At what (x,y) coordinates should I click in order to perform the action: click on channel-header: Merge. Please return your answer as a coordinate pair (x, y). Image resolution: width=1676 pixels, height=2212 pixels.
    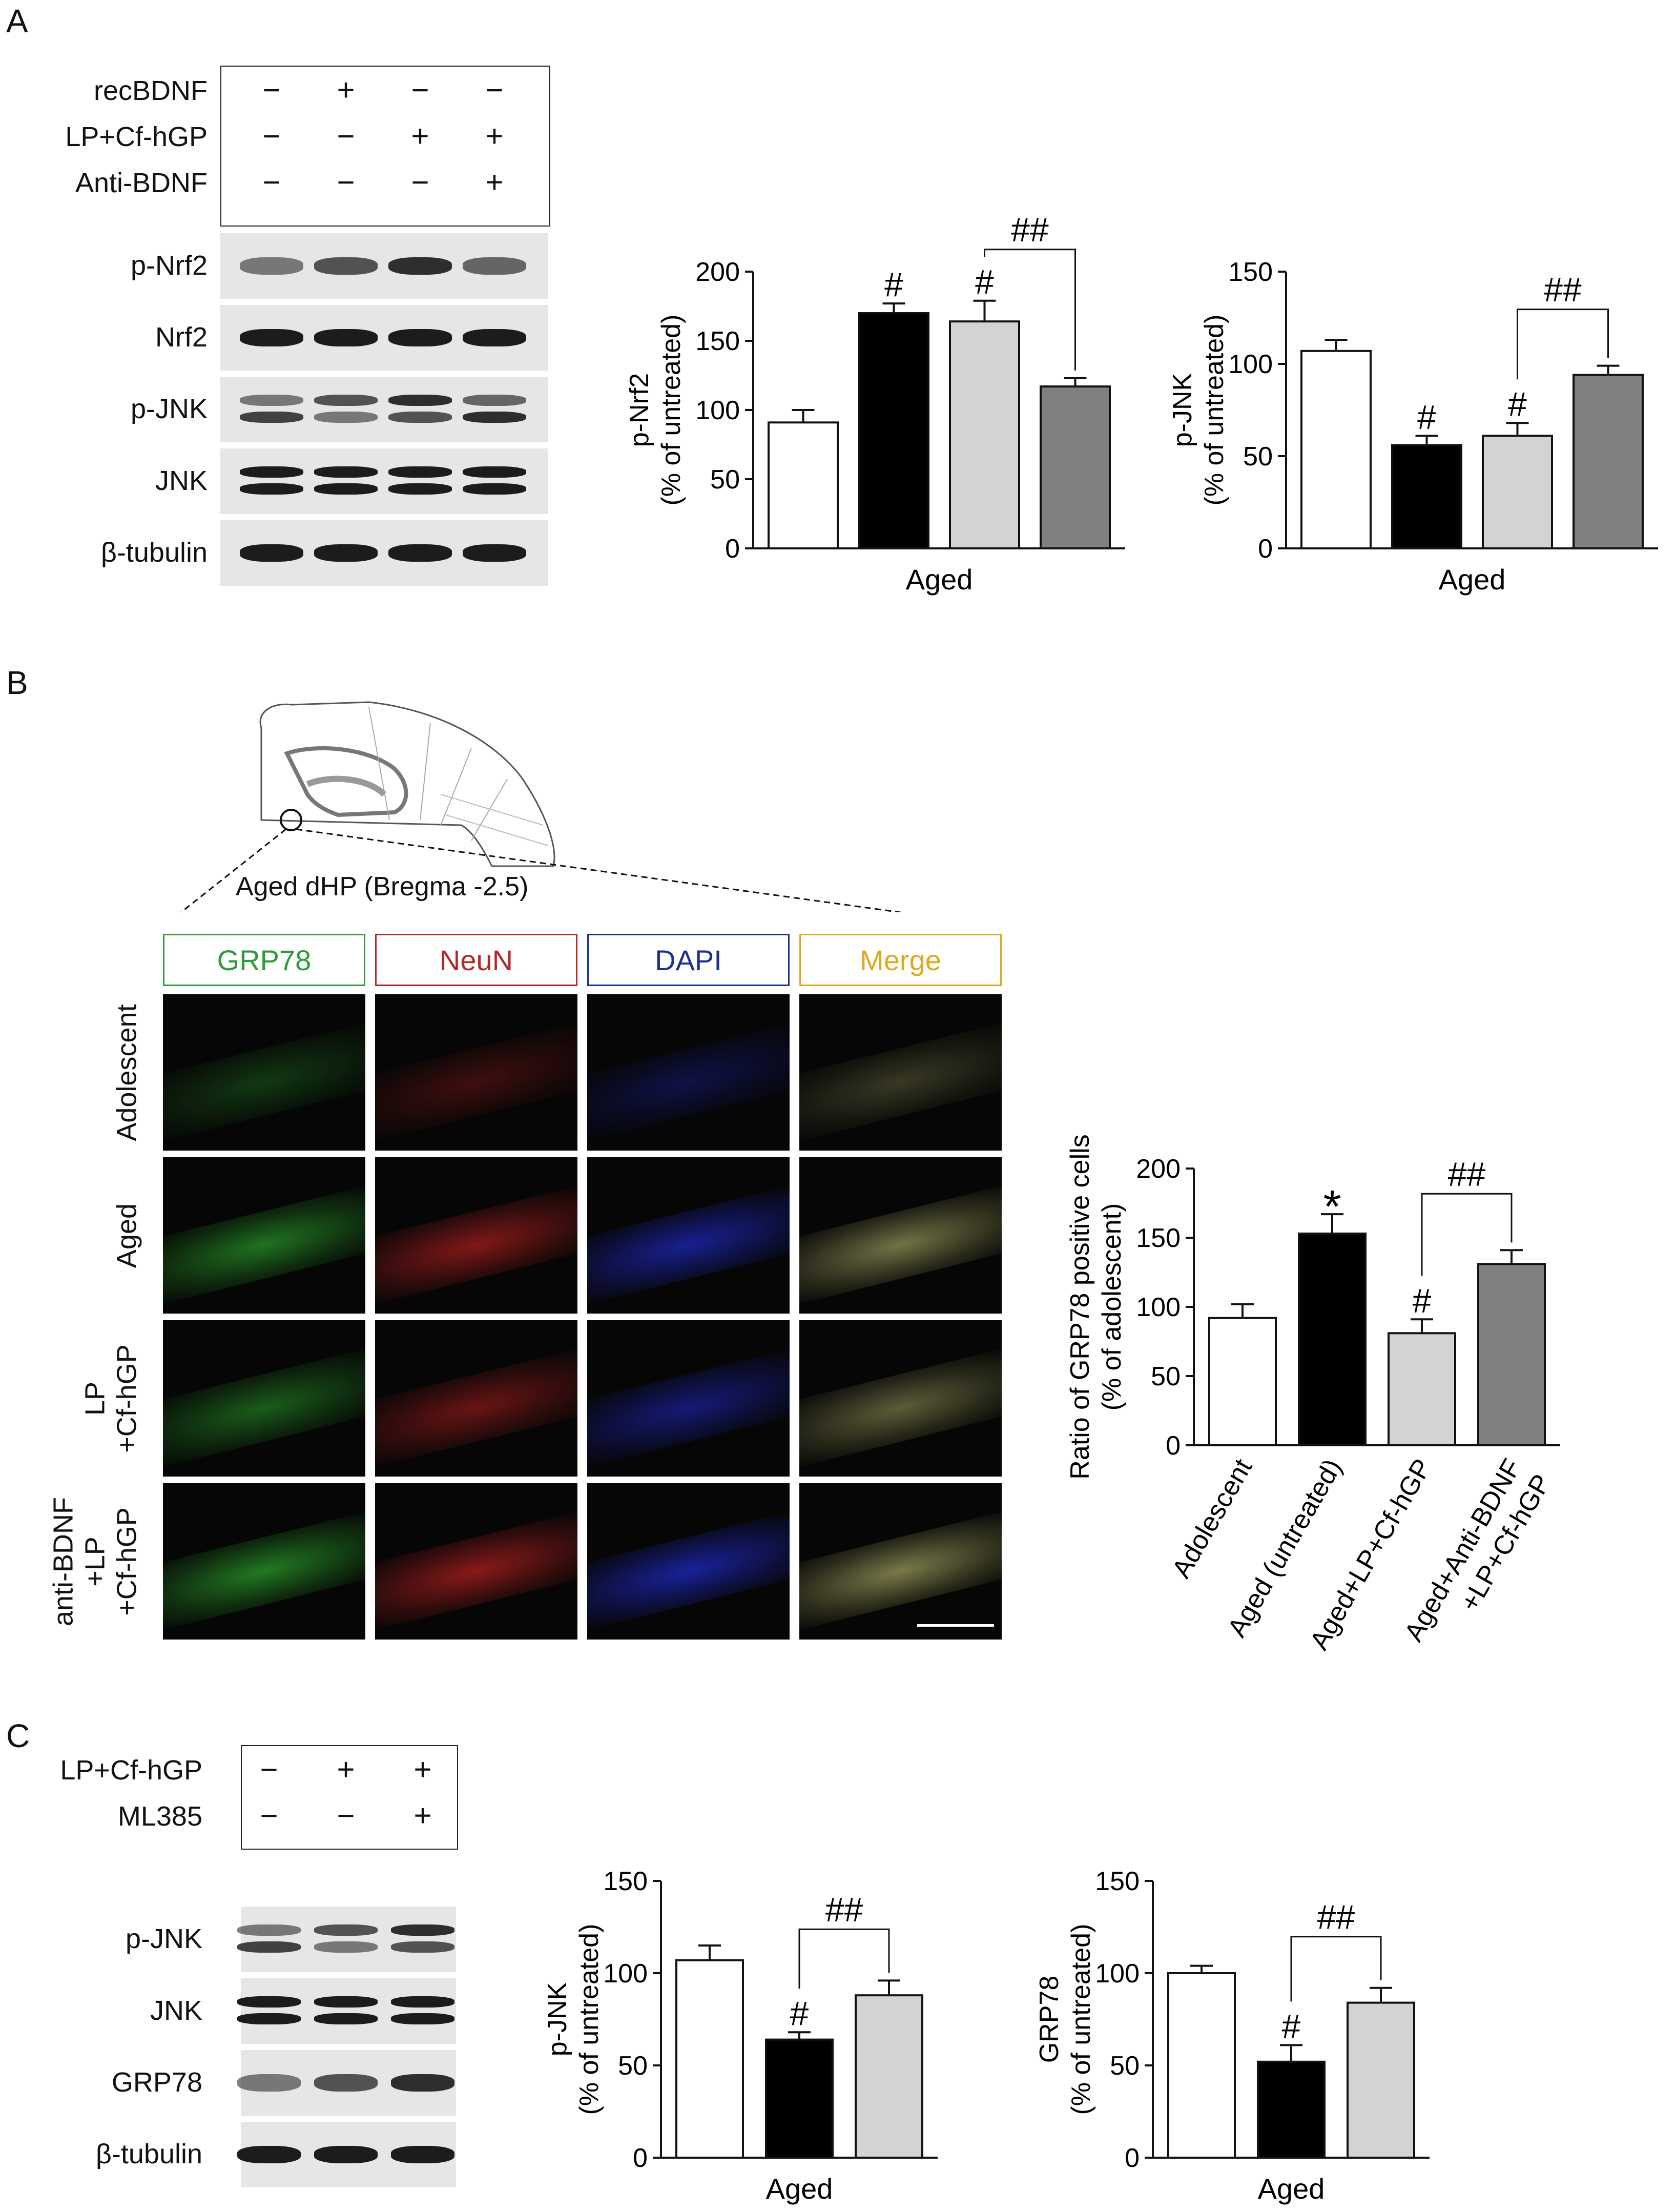
    Looking at the image, I should click on (900, 960).